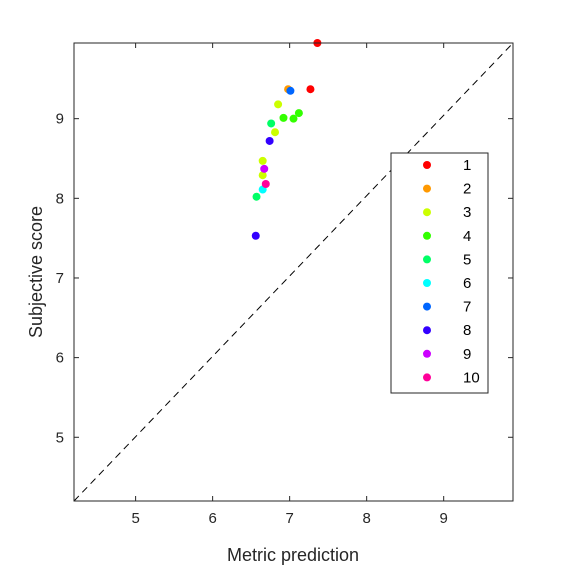 This screenshot has height=567, width=567. I want to click on x-axis-label: Metric prediction, so click(293, 555).